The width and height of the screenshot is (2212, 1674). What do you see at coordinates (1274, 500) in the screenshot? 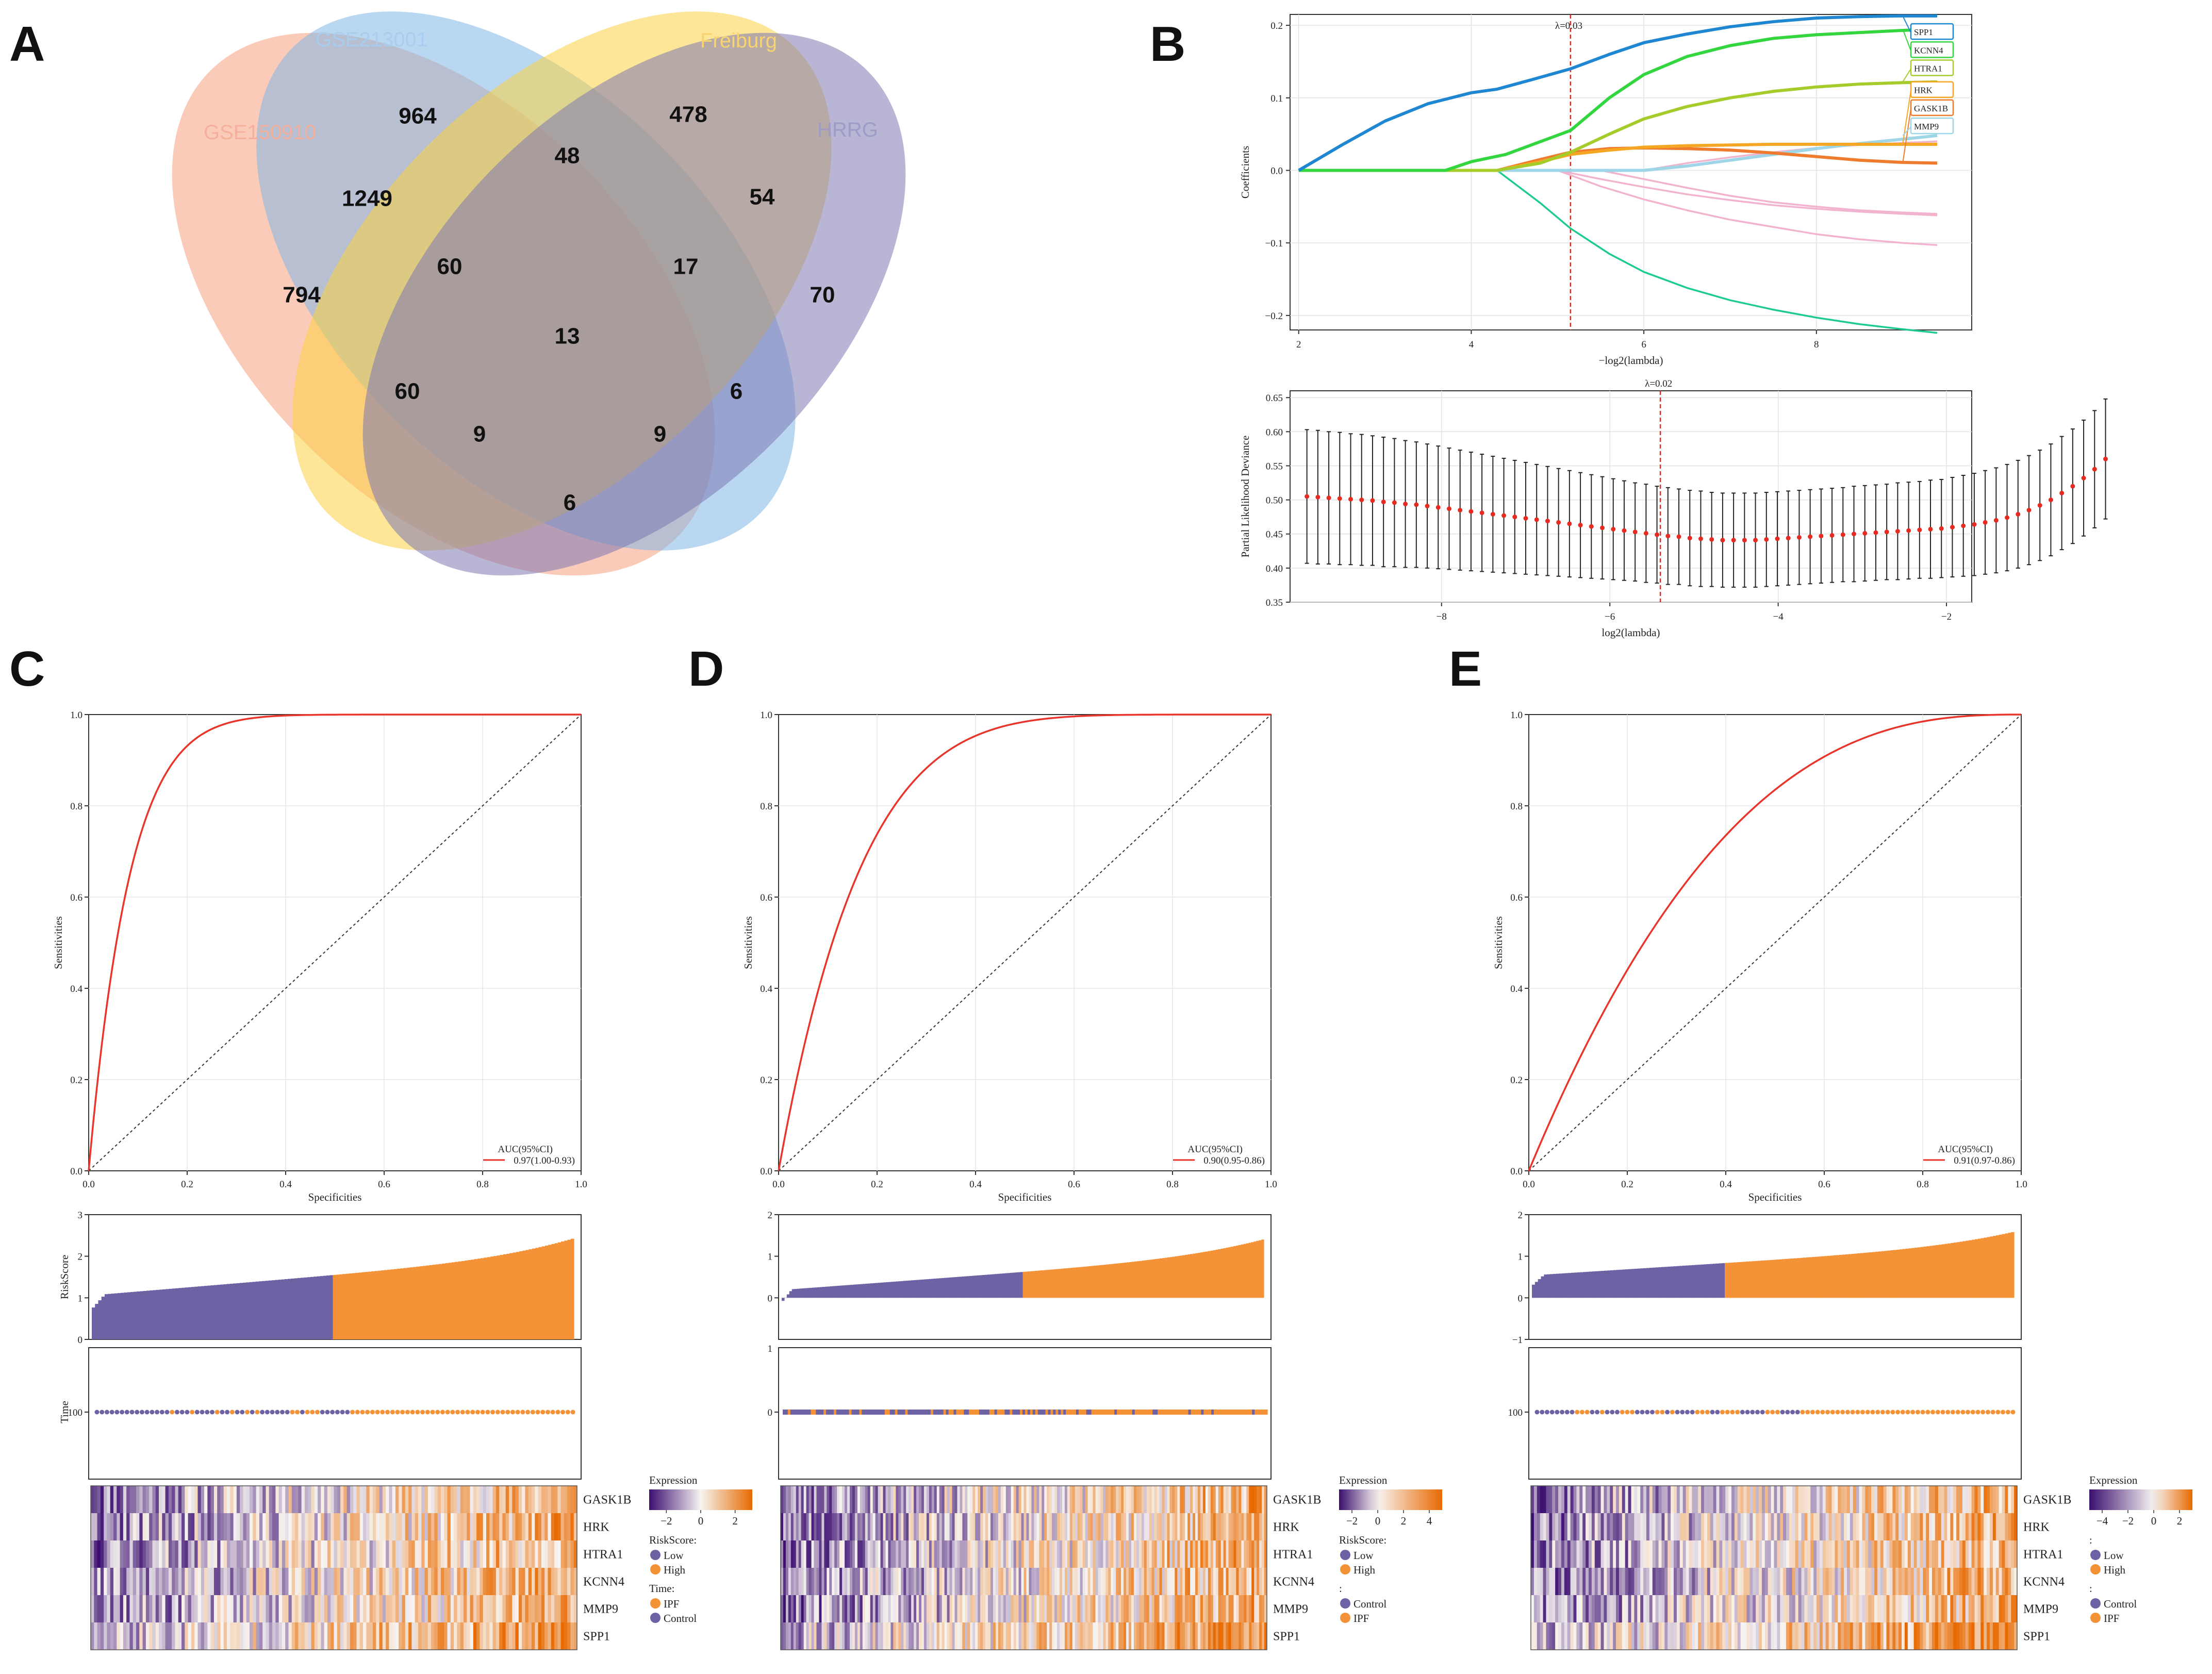
I see `y-tick-label: 0.50` at bounding box center [1274, 500].